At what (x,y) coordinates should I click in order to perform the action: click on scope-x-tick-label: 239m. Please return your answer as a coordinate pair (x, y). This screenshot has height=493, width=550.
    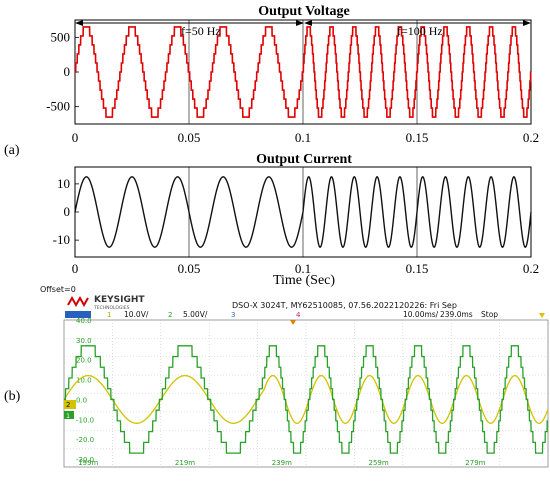
    Looking at the image, I should click on (282, 463).